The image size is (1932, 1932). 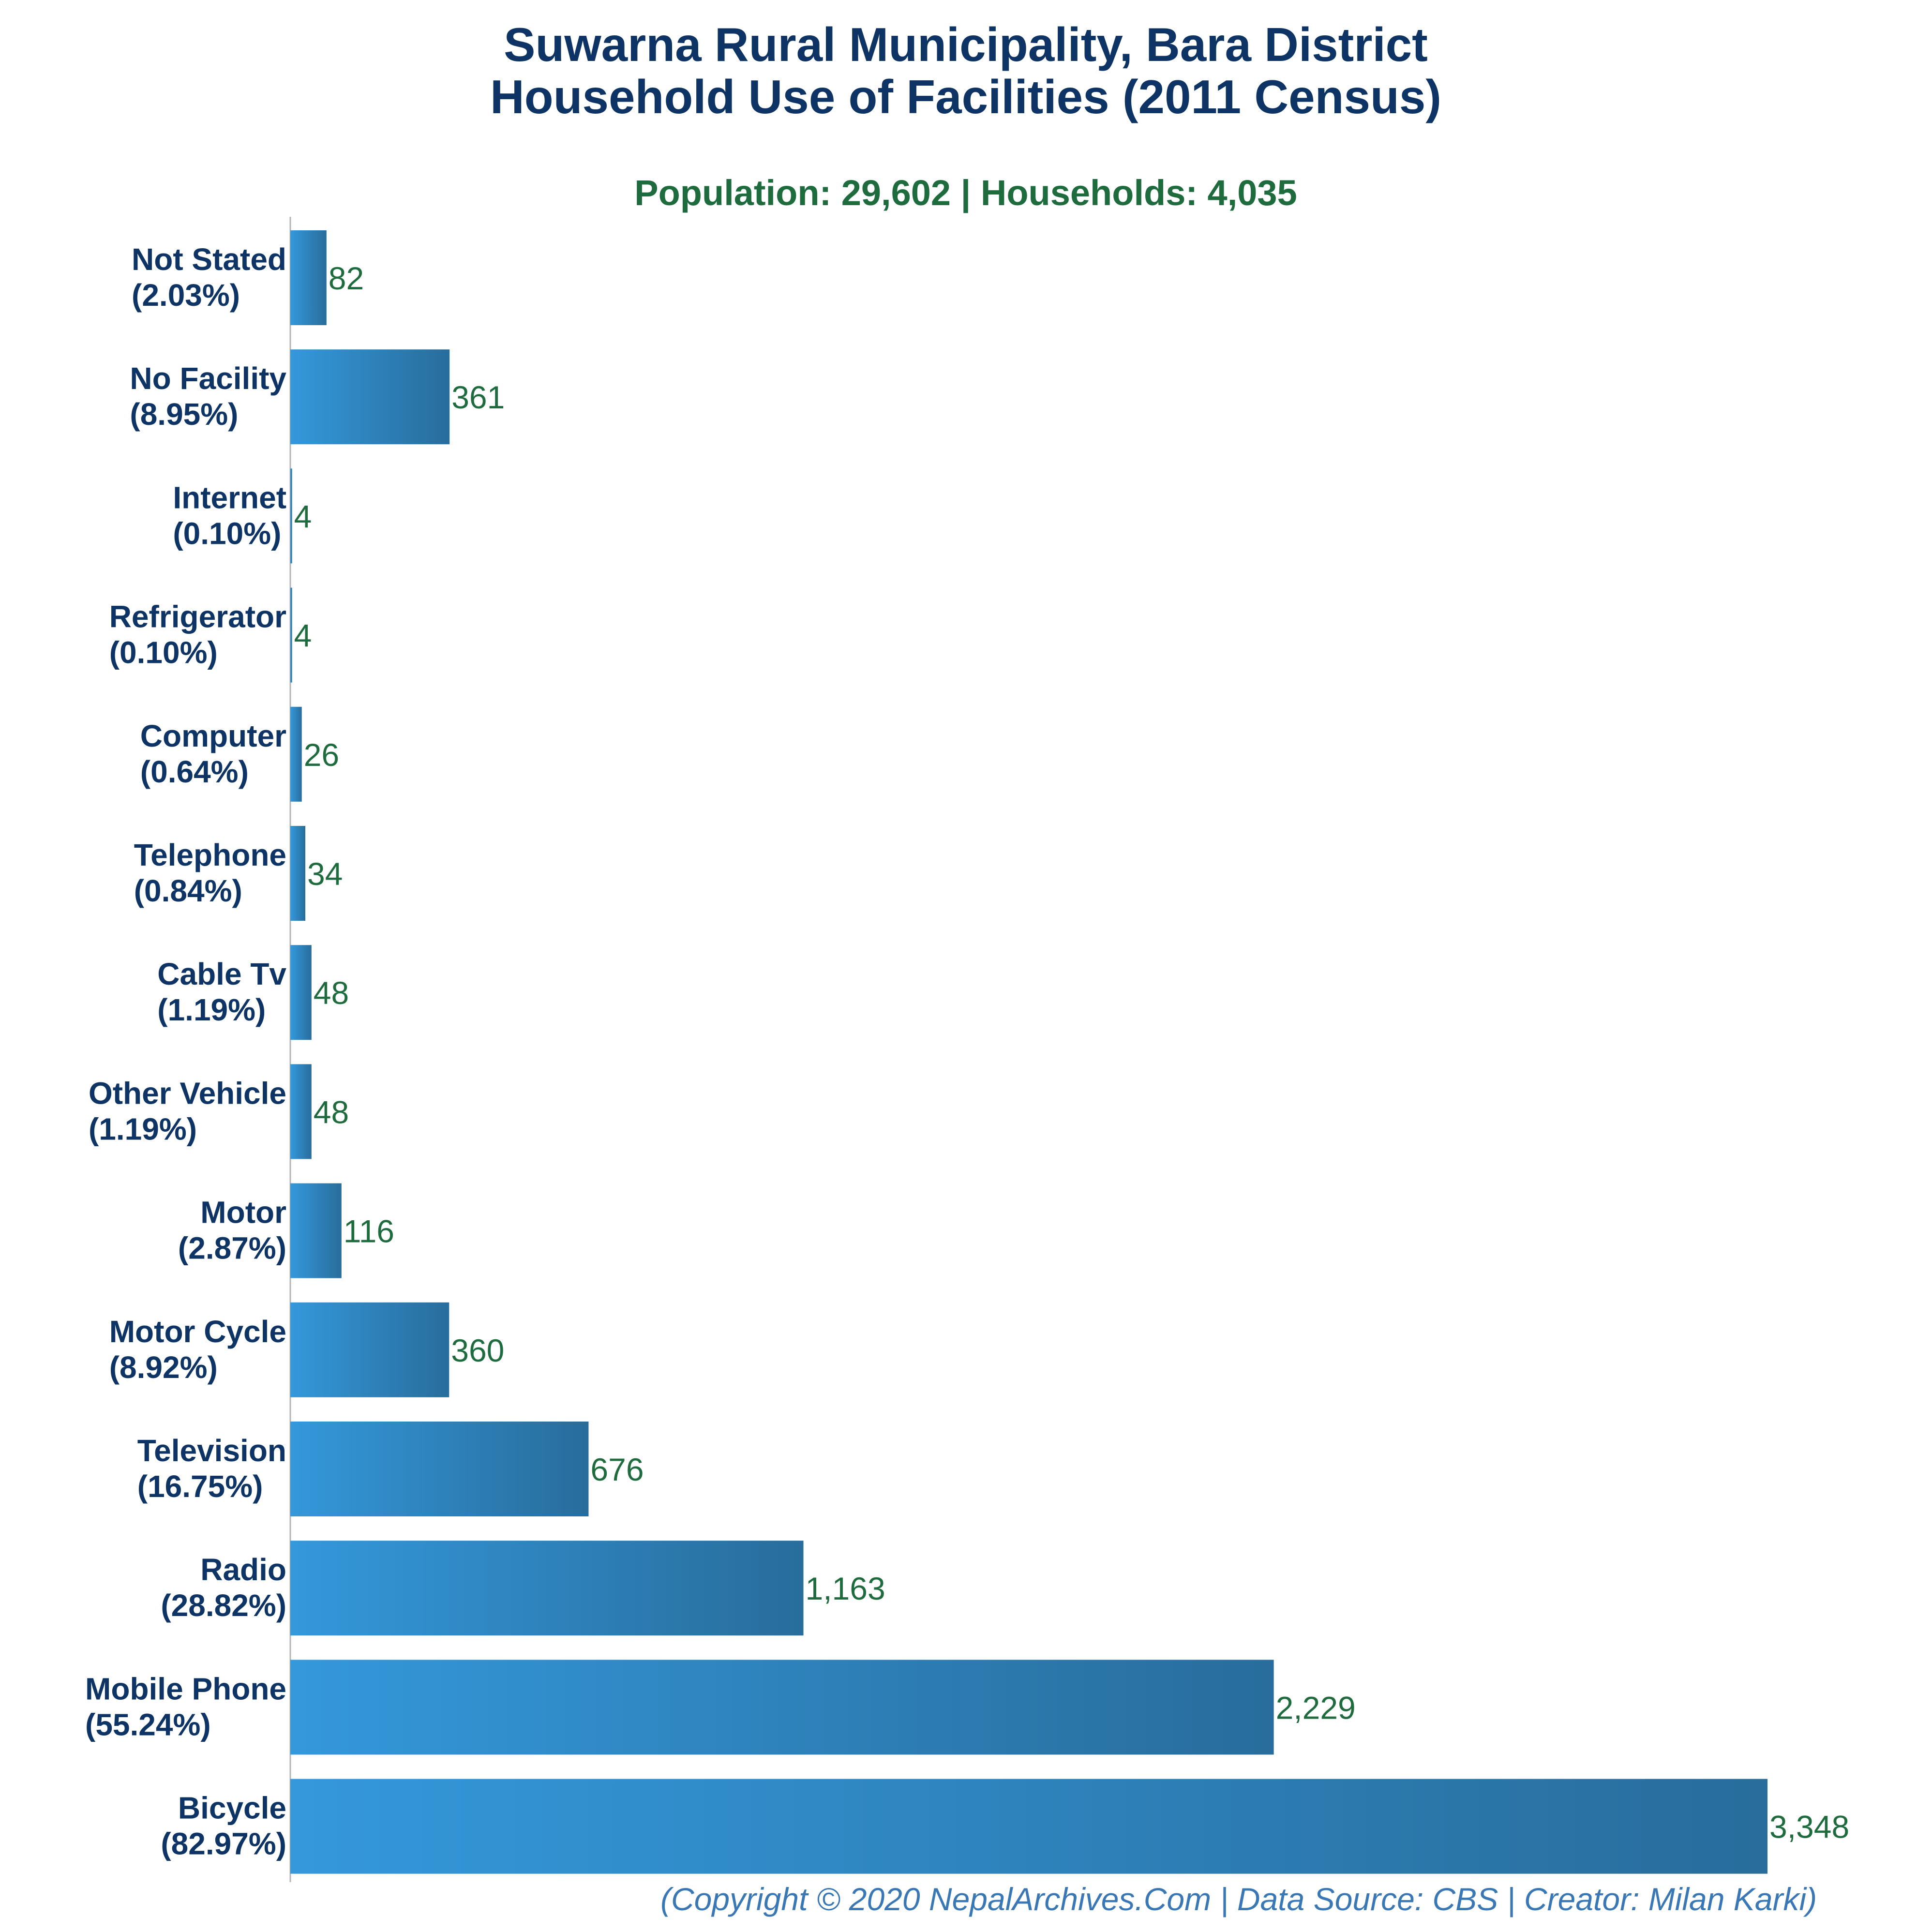 I want to click on percent-label: (16.75%), so click(x=200, y=1486).